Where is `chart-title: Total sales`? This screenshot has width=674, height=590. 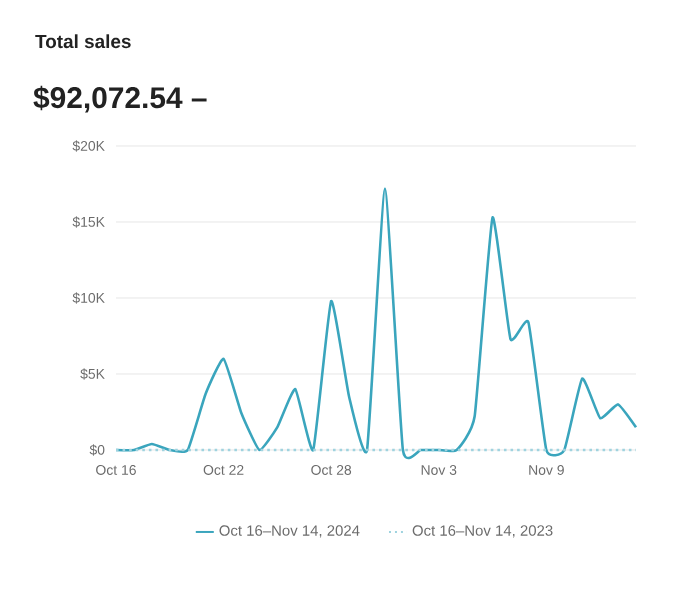
chart-title: Total sales is located at coordinates (83, 41).